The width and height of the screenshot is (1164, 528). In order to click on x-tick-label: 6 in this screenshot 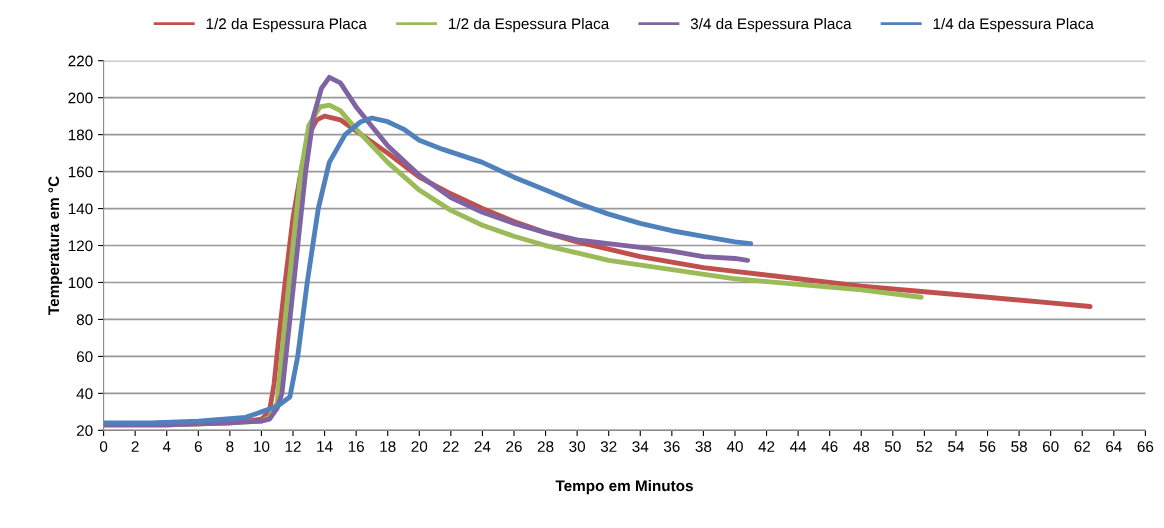, I will do `click(198, 446)`.